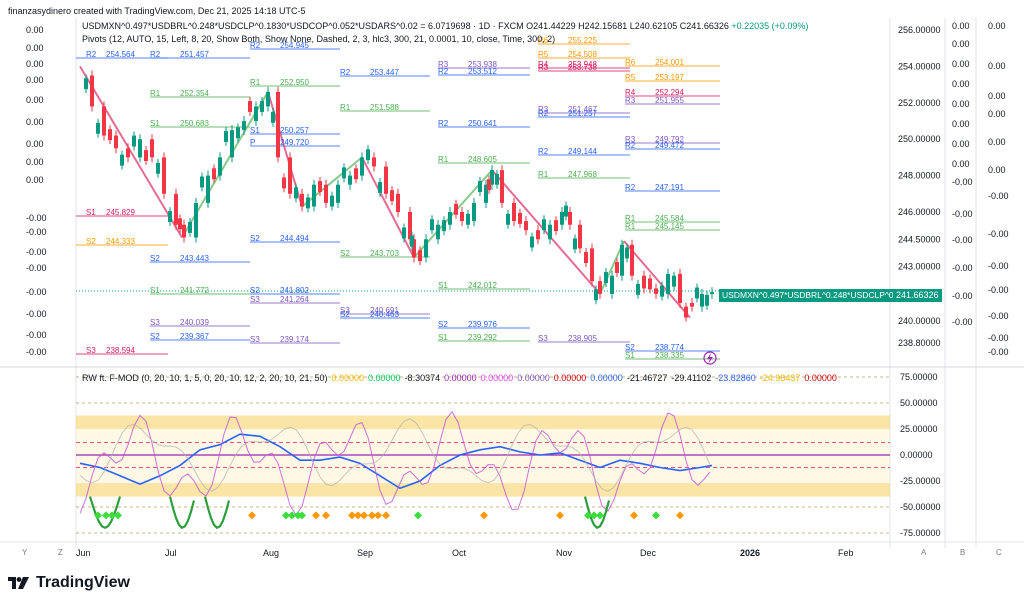 Image resolution: width=1024 pixels, height=603 pixels. I want to click on osc-mid-band, so click(483, 456).